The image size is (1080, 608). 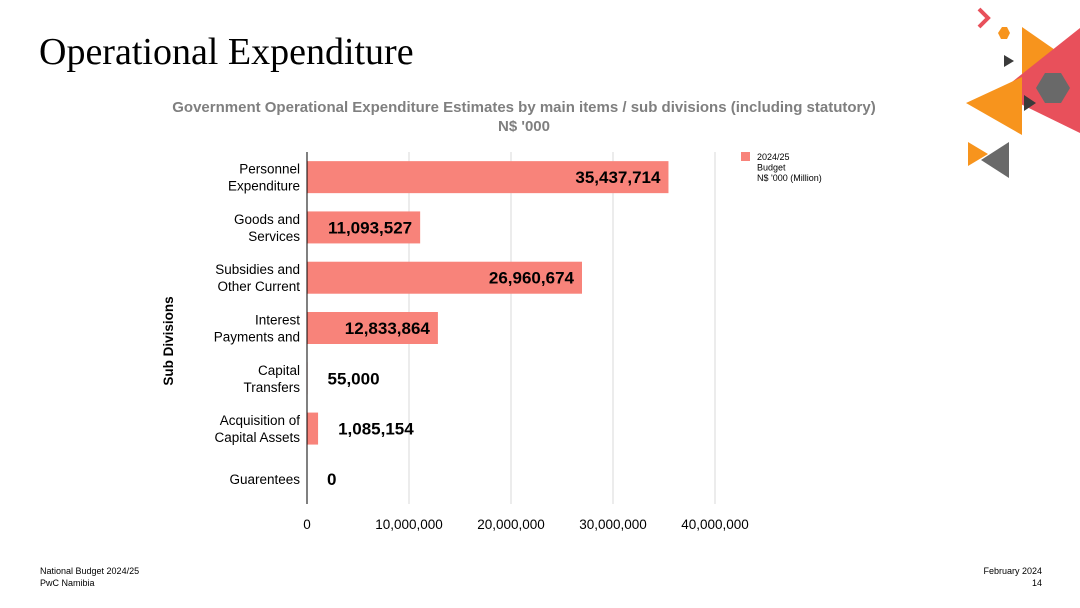 What do you see at coordinates (1012, 571) in the screenshot?
I see `footer-date: February 2024` at bounding box center [1012, 571].